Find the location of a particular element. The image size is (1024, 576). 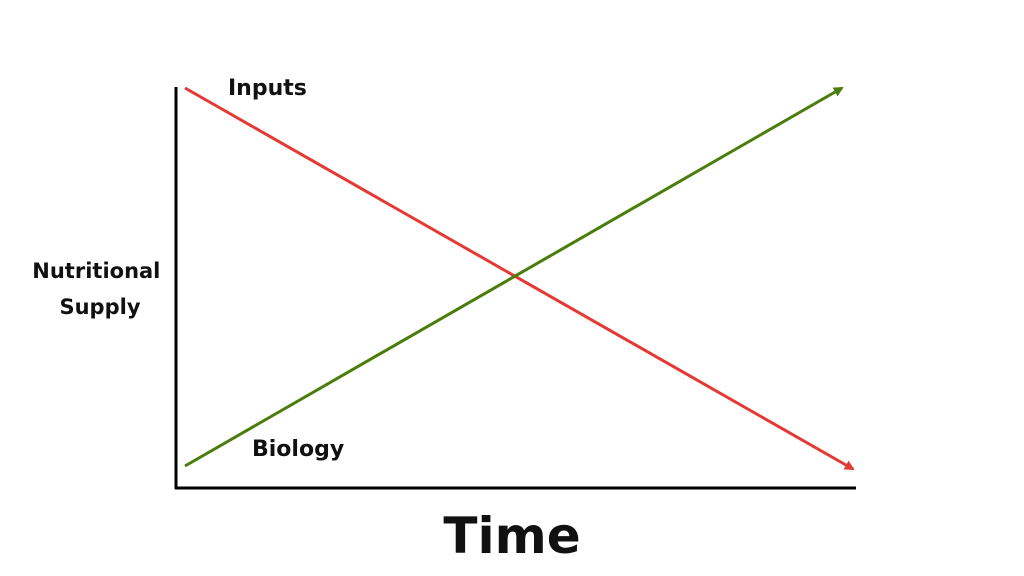

series-label-biology: Biology is located at coordinates (298, 449).